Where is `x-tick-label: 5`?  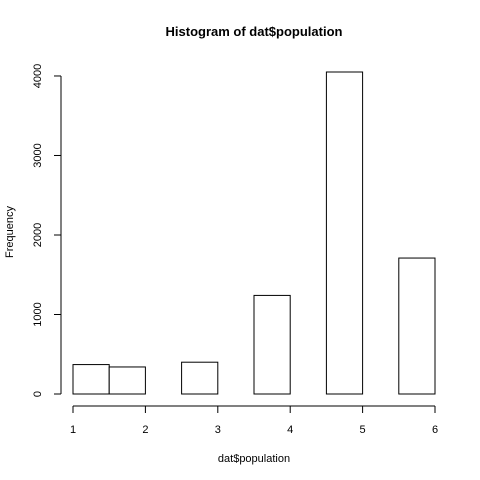 x-tick-label: 5 is located at coordinates (363, 430).